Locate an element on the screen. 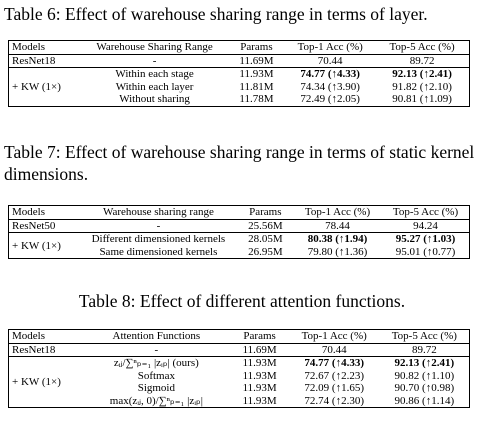 This screenshot has height=430, width=484. cell: 11.81M is located at coordinates (256, 86).